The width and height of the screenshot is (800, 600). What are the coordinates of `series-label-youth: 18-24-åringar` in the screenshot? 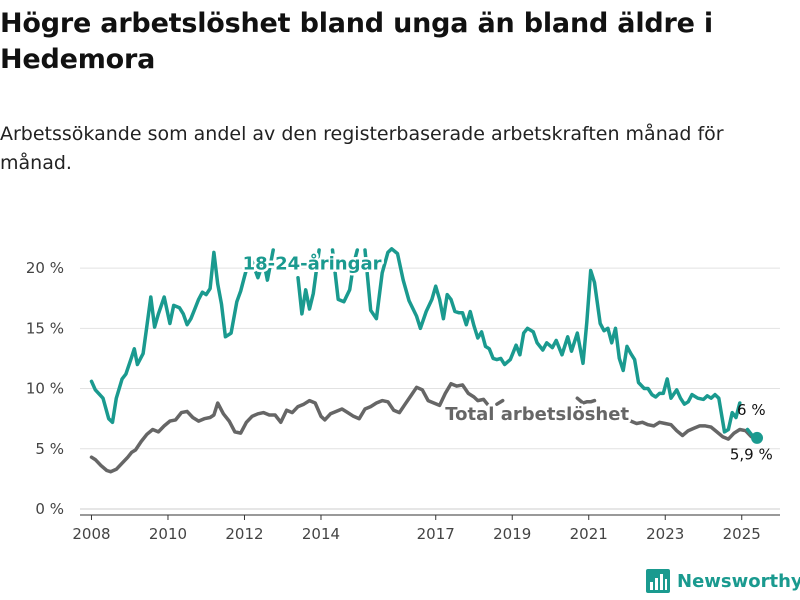 It's located at (312, 263).